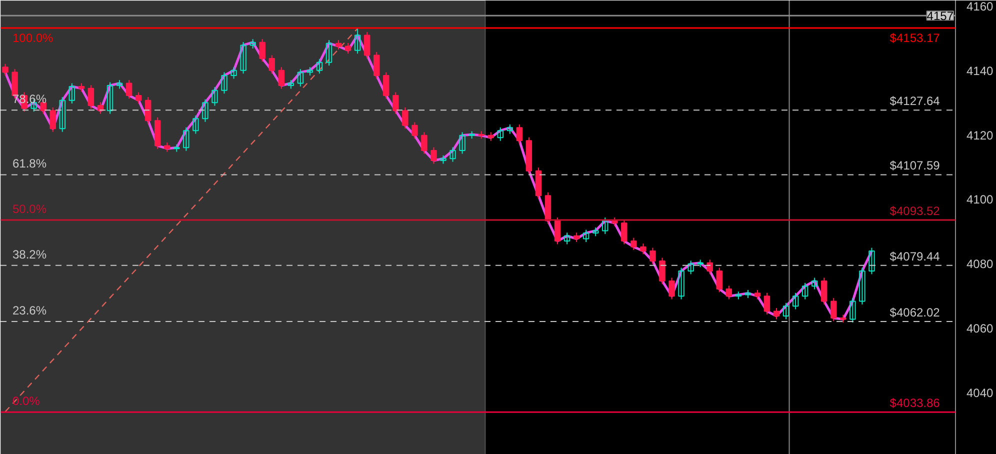 The width and height of the screenshot is (996, 454). I want to click on ref-line-label: $4153.17, so click(915, 37).